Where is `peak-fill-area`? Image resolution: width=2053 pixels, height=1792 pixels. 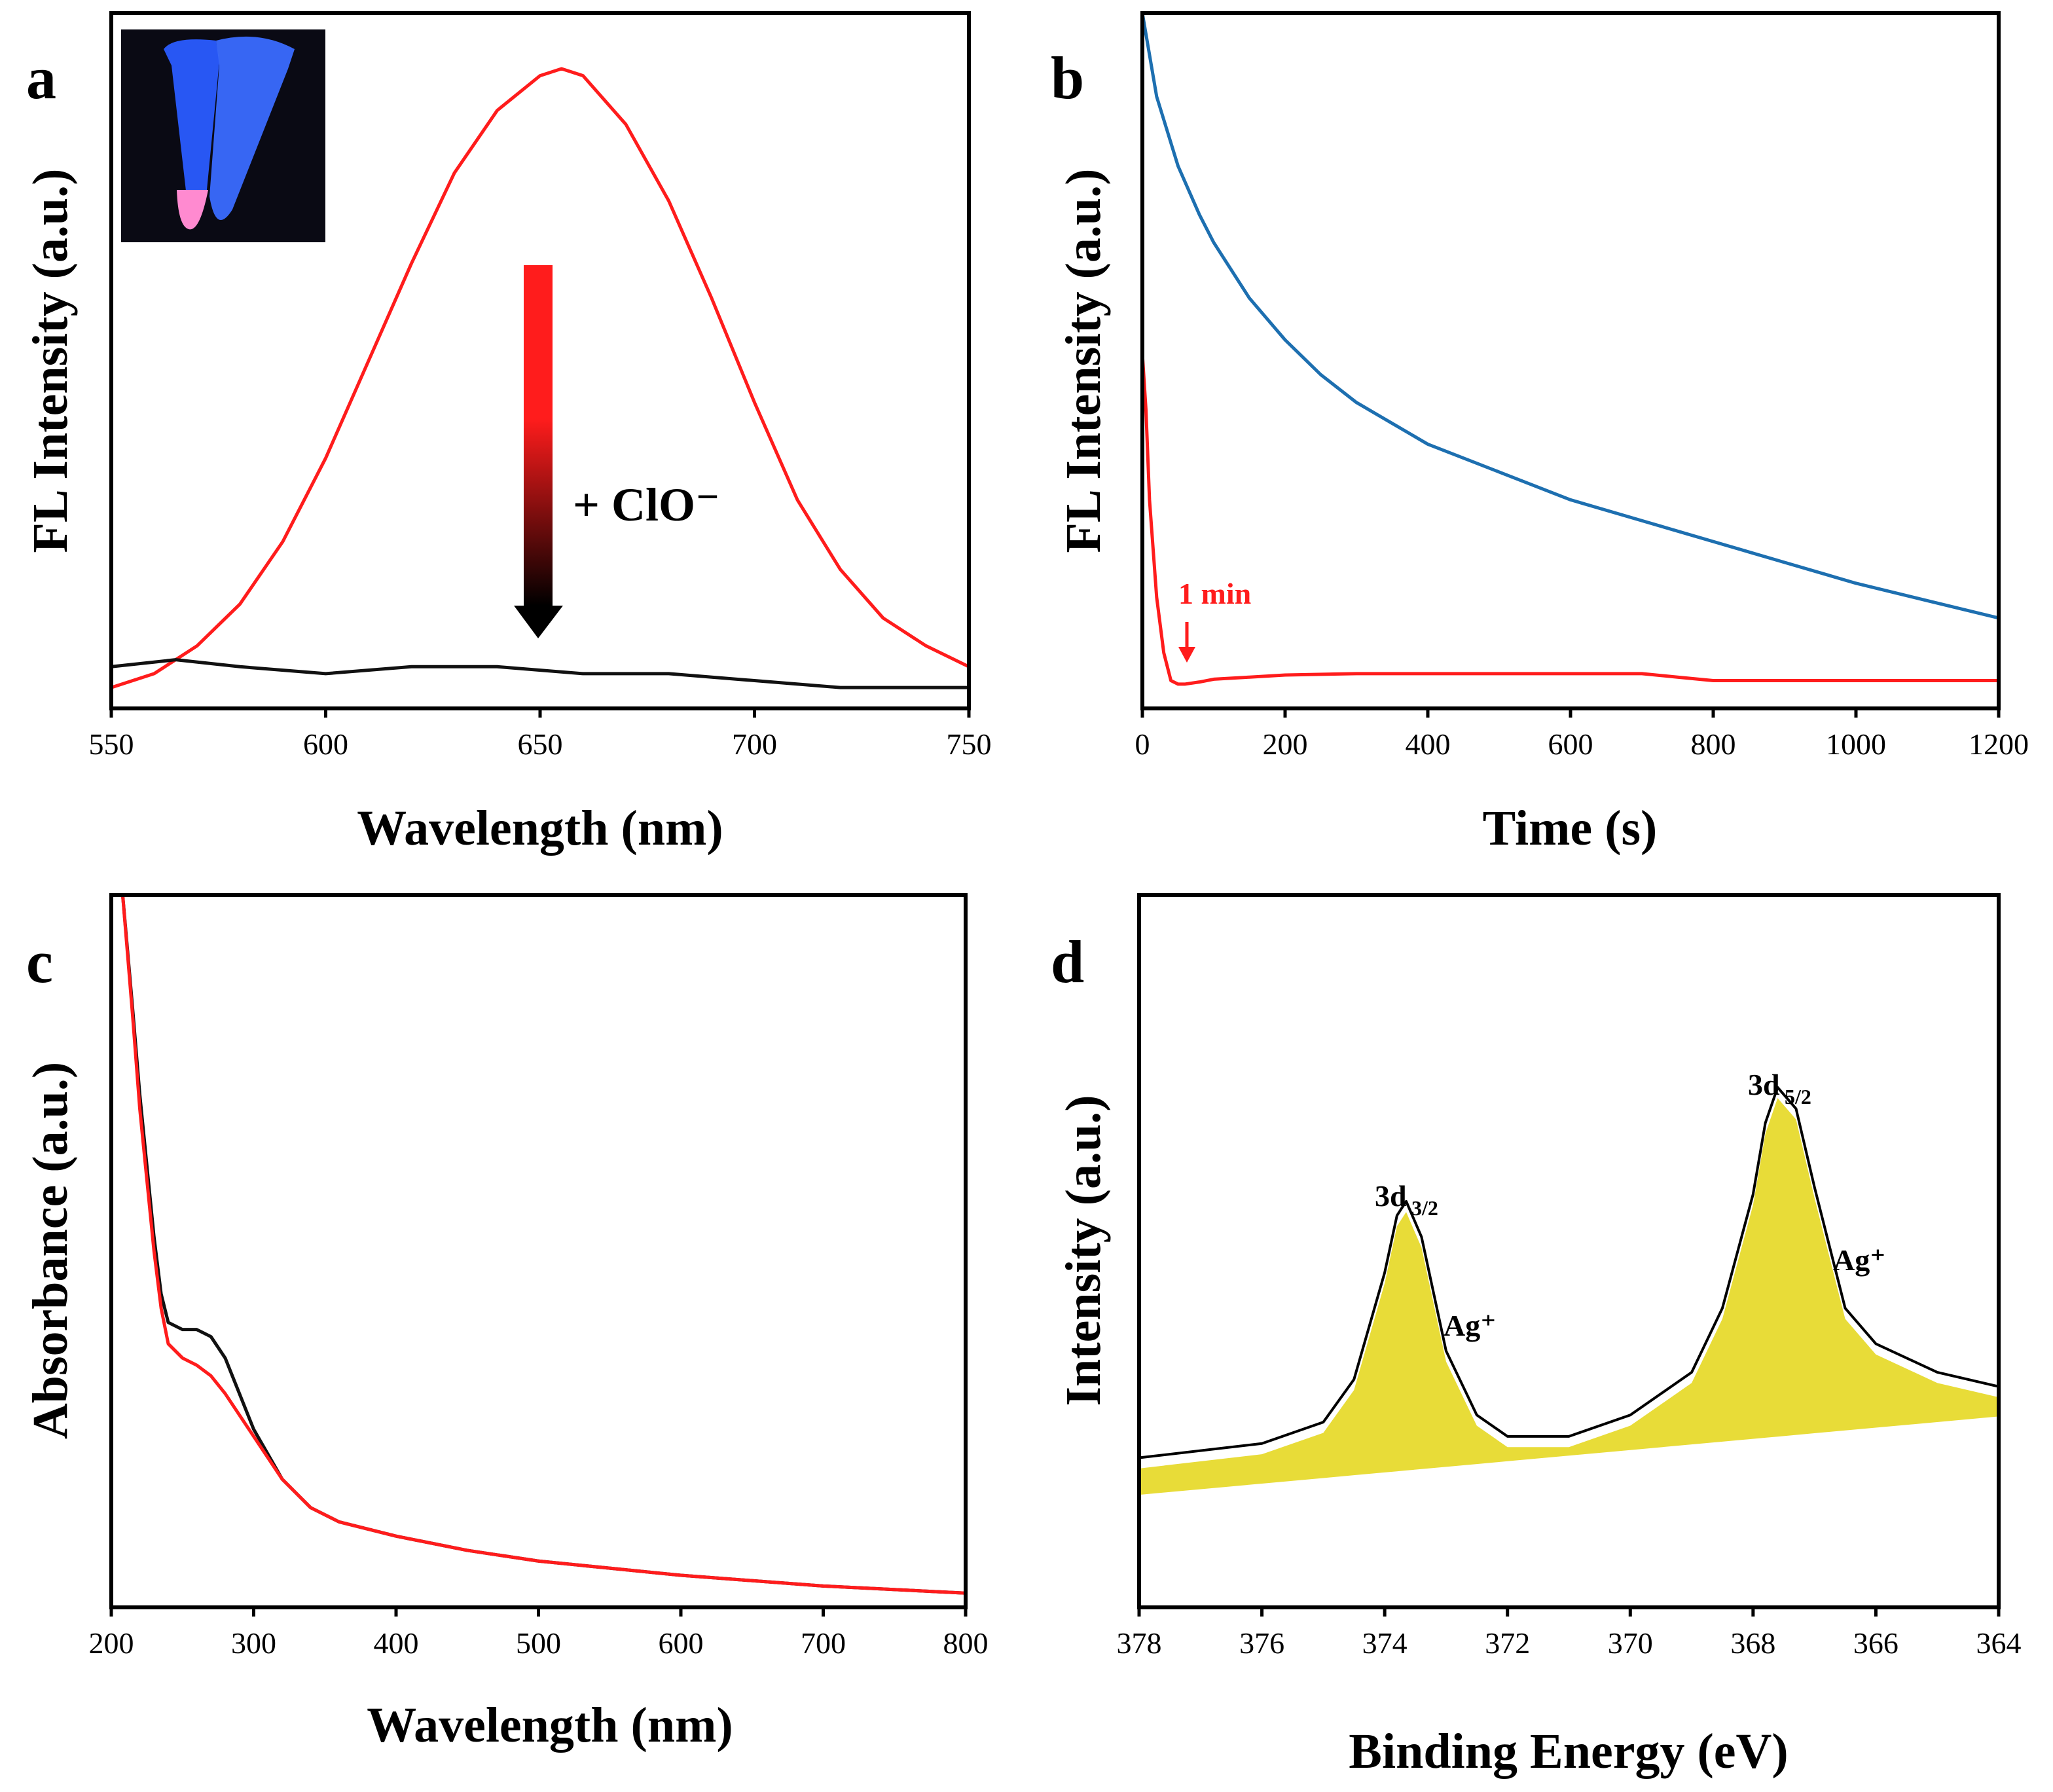 peak-fill-area is located at coordinates (1569, 1296).